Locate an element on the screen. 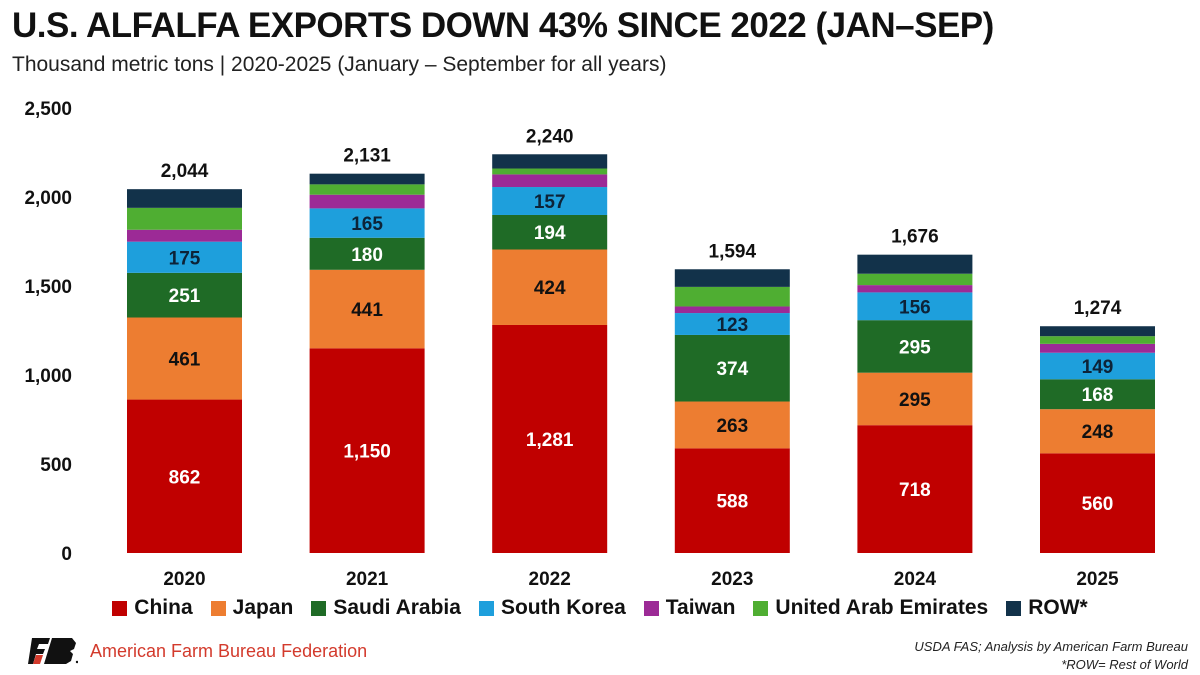 The height and width of the screenshot is (675, 1200). data-label: 149 is located at coordinates (1098, 367).